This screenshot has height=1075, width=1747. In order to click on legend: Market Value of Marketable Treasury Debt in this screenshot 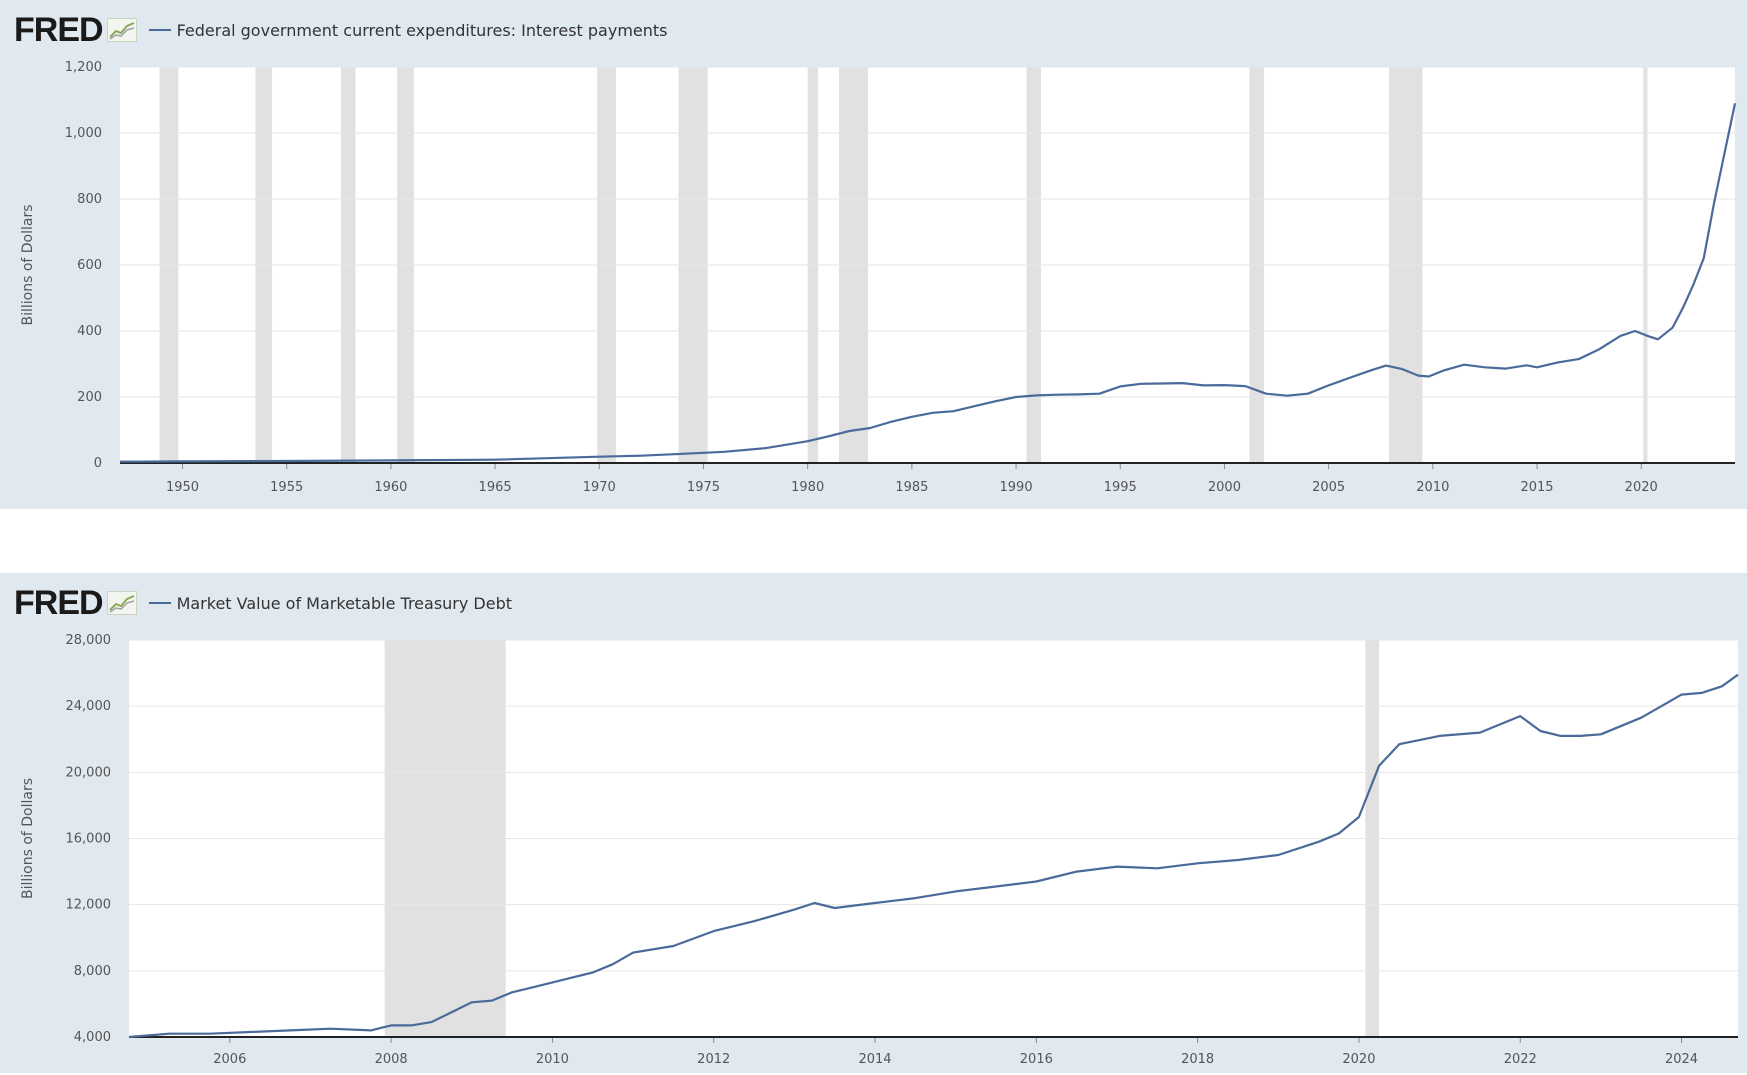, I will do `click(330, 603)`.